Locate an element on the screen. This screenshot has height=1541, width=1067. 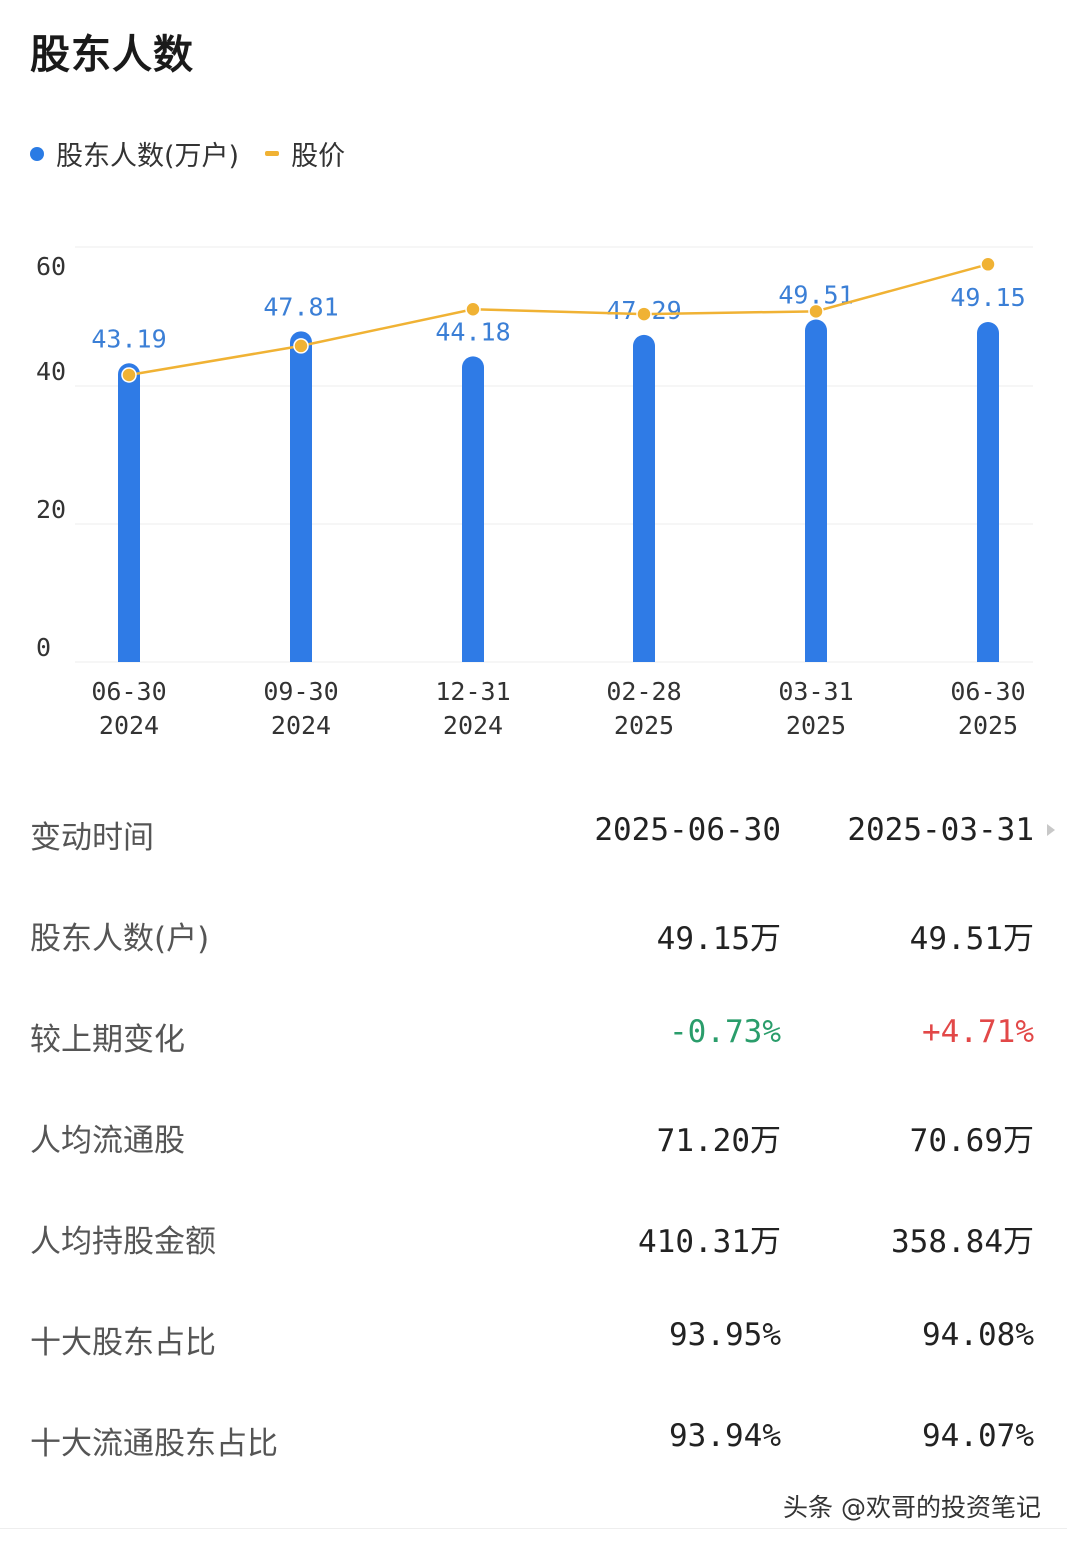
row-value-2: 49.51万 is located at coordinates (971, 939).